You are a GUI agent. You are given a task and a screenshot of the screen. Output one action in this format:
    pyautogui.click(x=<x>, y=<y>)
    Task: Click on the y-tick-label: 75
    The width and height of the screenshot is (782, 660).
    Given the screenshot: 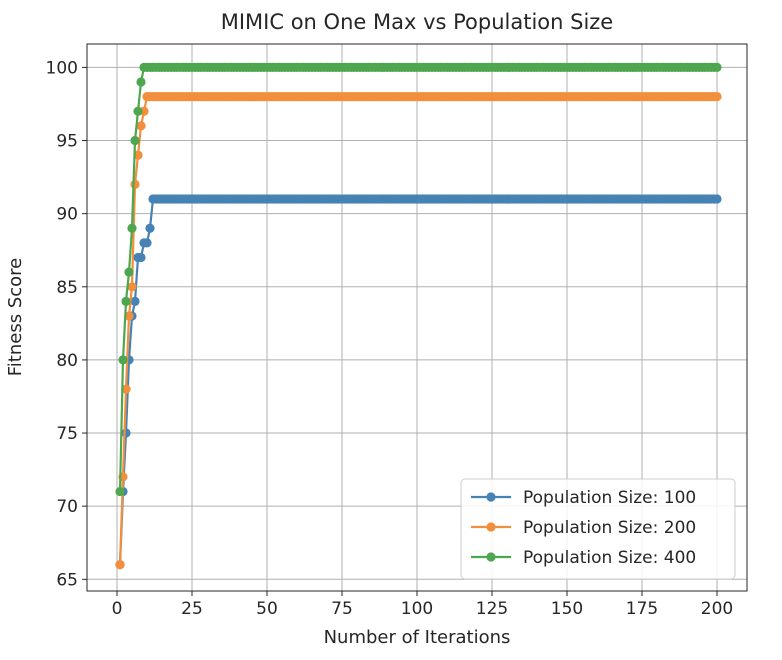 What is the action you would take?
    pyautogui.click(x=67, y=434)
    